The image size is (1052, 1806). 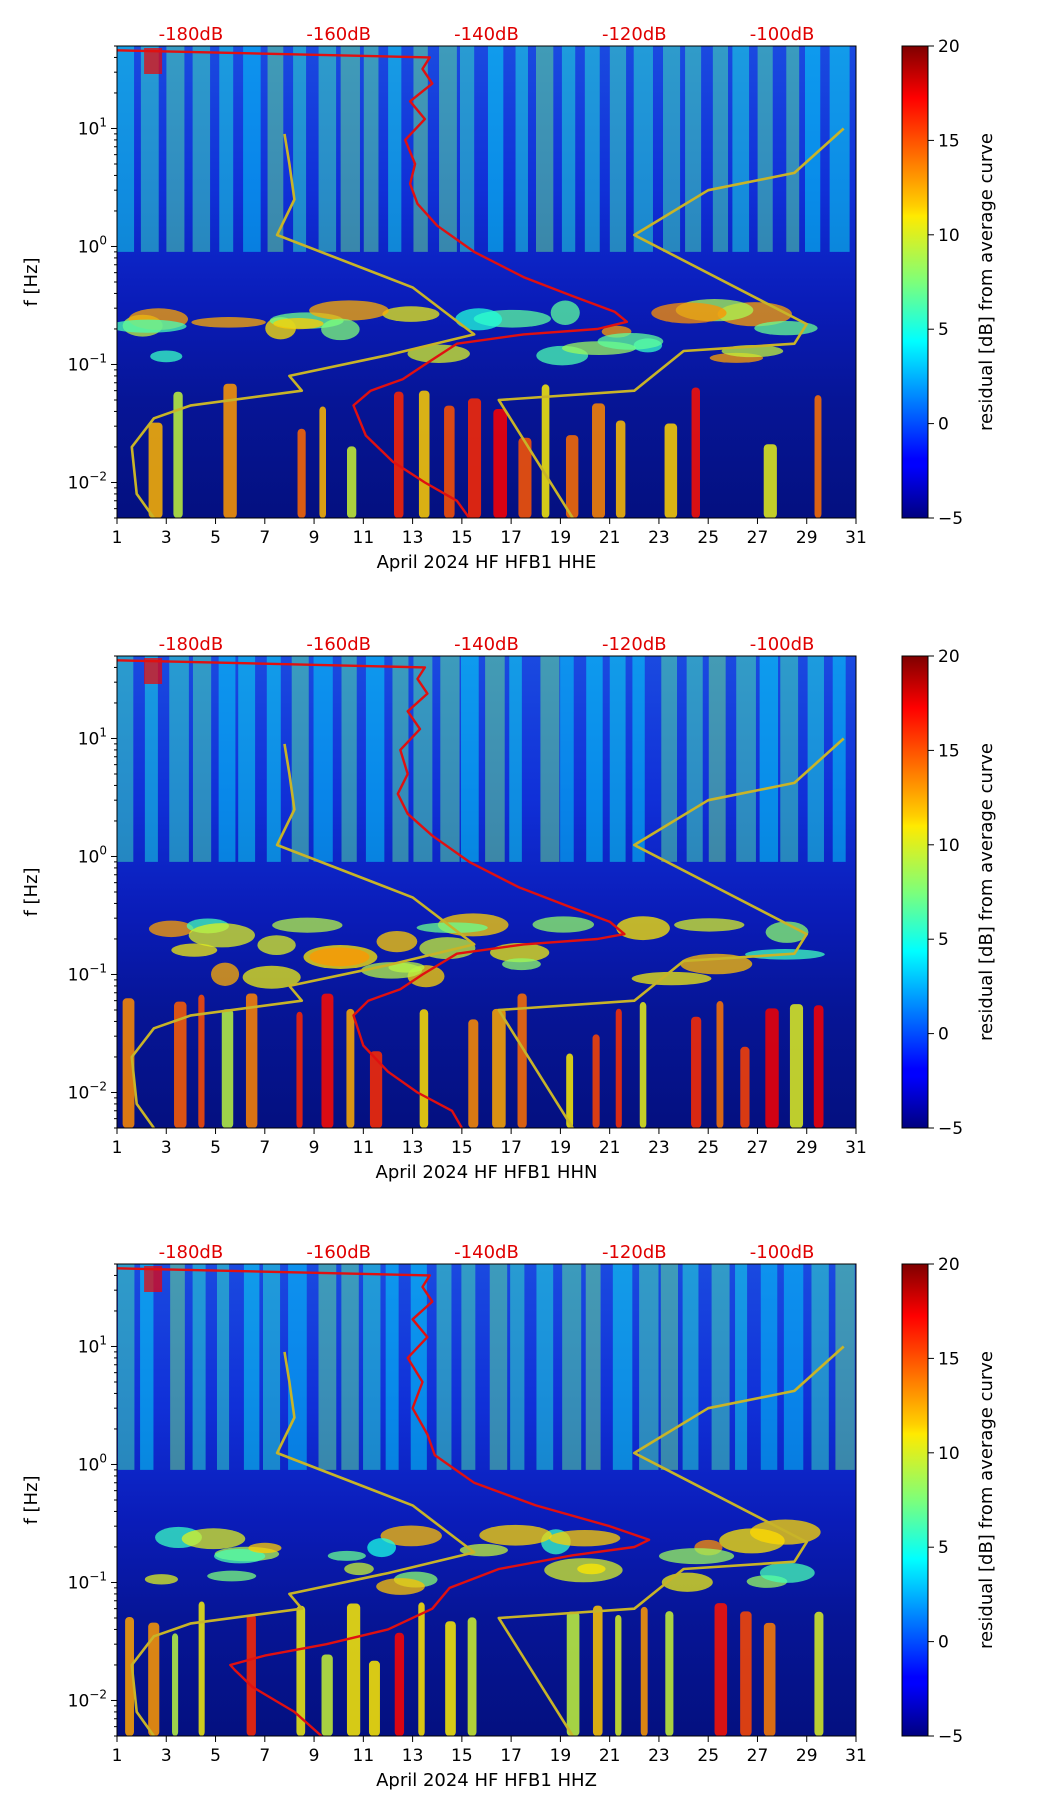 I want to click on x-axis-label: April 2024 HF HFB1 HHE, so click(x=487, y=562).